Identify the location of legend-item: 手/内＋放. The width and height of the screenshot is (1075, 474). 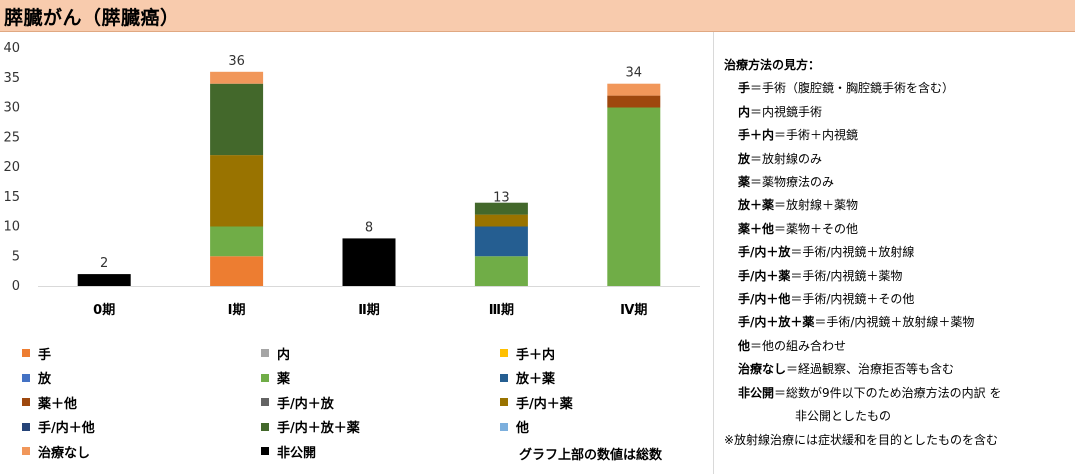
(297, 402).